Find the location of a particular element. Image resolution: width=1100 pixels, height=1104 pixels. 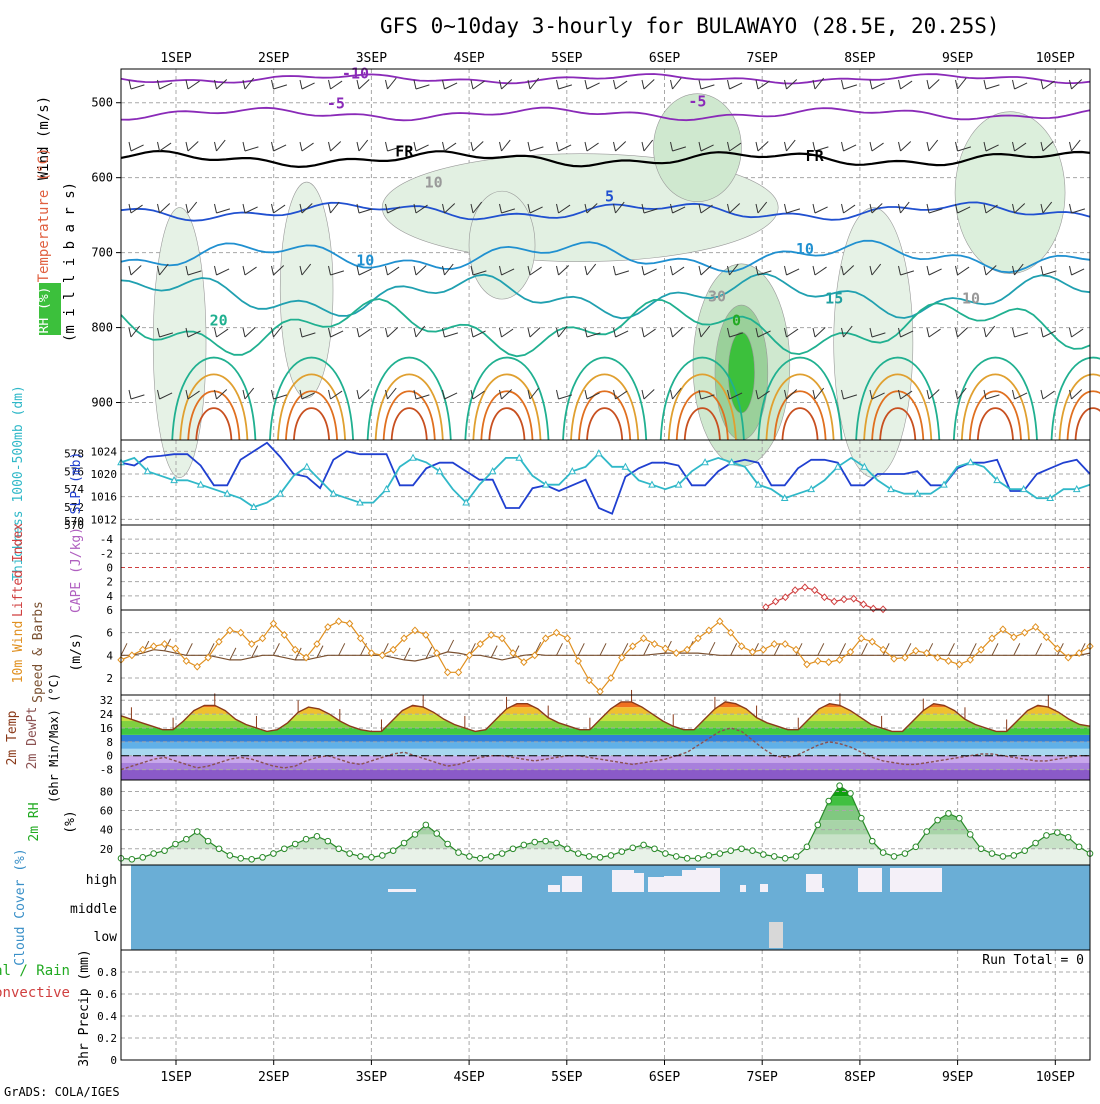

li-tick-label: -4 is located at coordinates (107, 539).